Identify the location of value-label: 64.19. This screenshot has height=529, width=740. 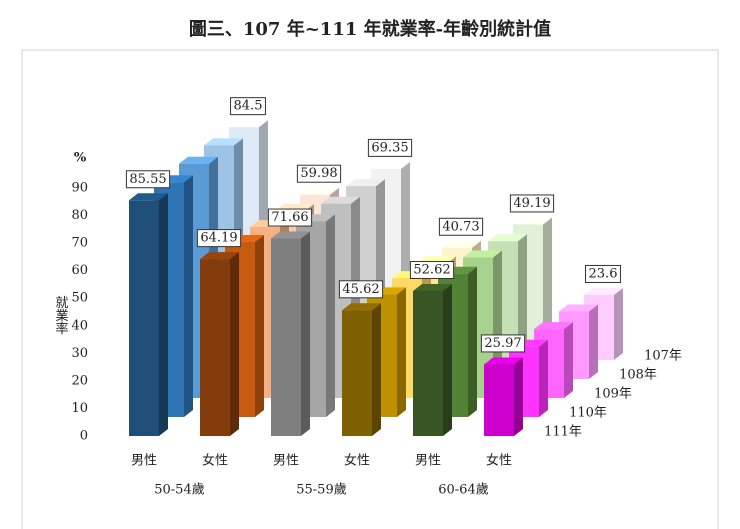
(218, 238).